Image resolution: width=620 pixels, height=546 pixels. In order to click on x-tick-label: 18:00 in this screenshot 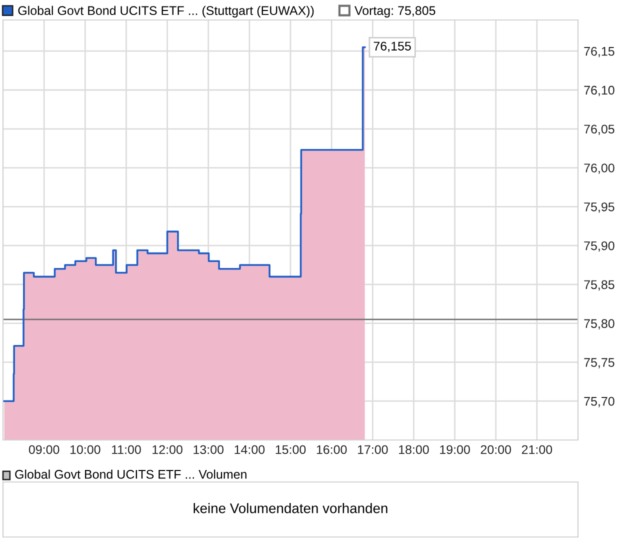, I will do `click(414, 449)`.